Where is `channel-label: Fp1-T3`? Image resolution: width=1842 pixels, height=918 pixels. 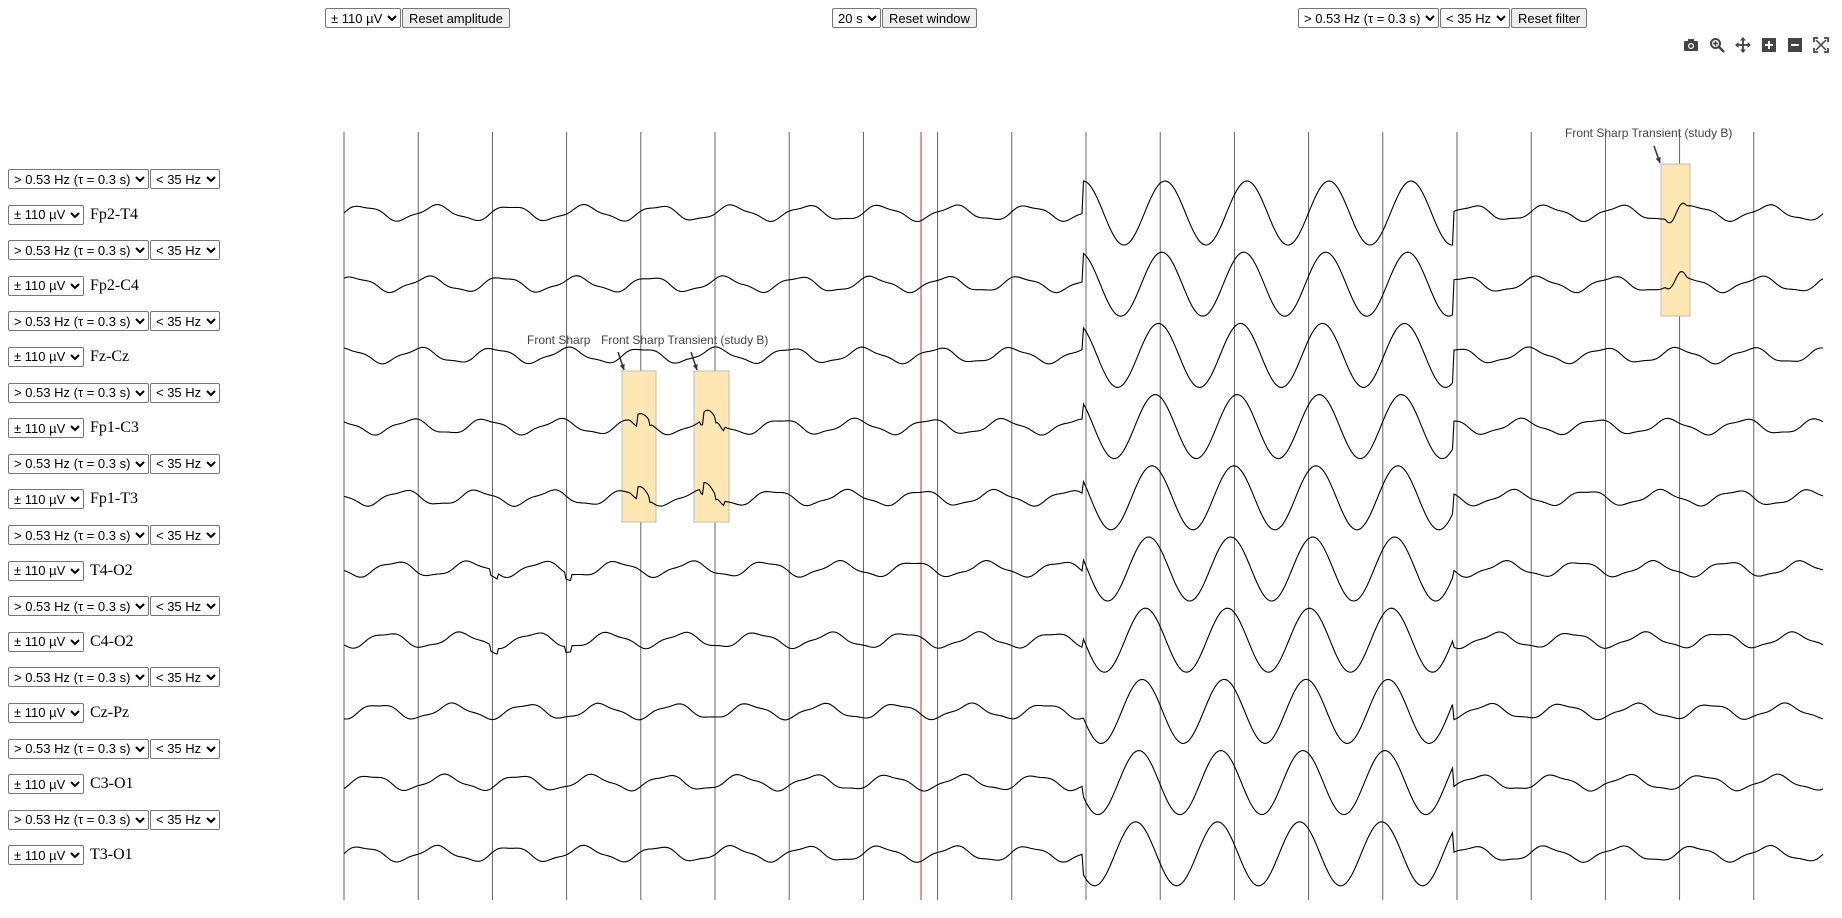 channel-label: Fp1-T3 is located at coordinates (114, 499).